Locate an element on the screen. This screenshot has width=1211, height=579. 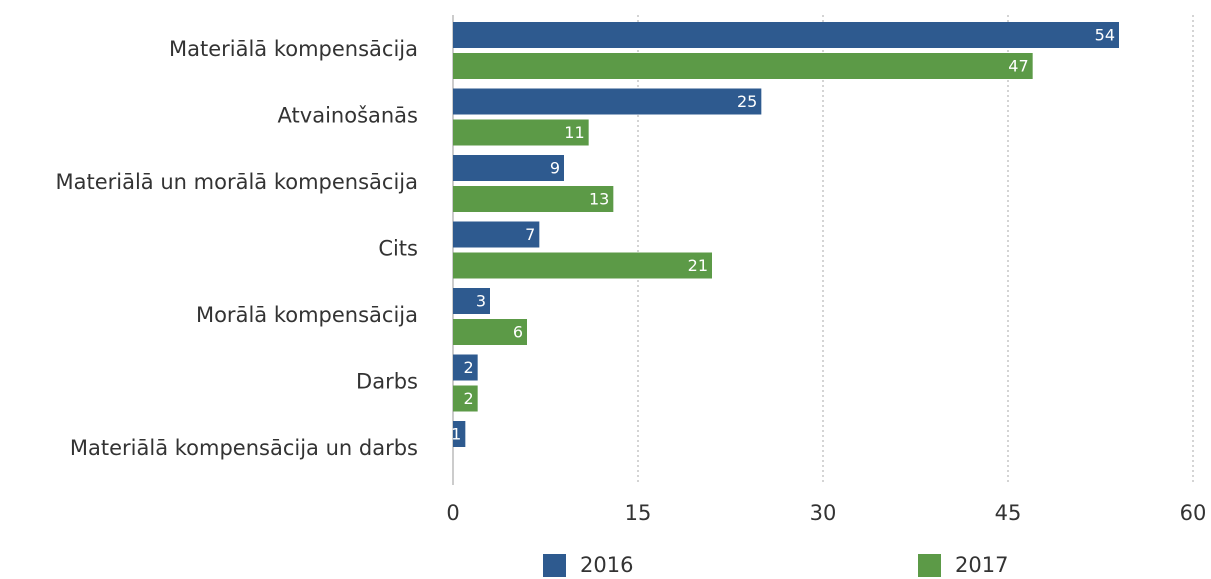
value-label: 9 is located at coordinates (555, 168).